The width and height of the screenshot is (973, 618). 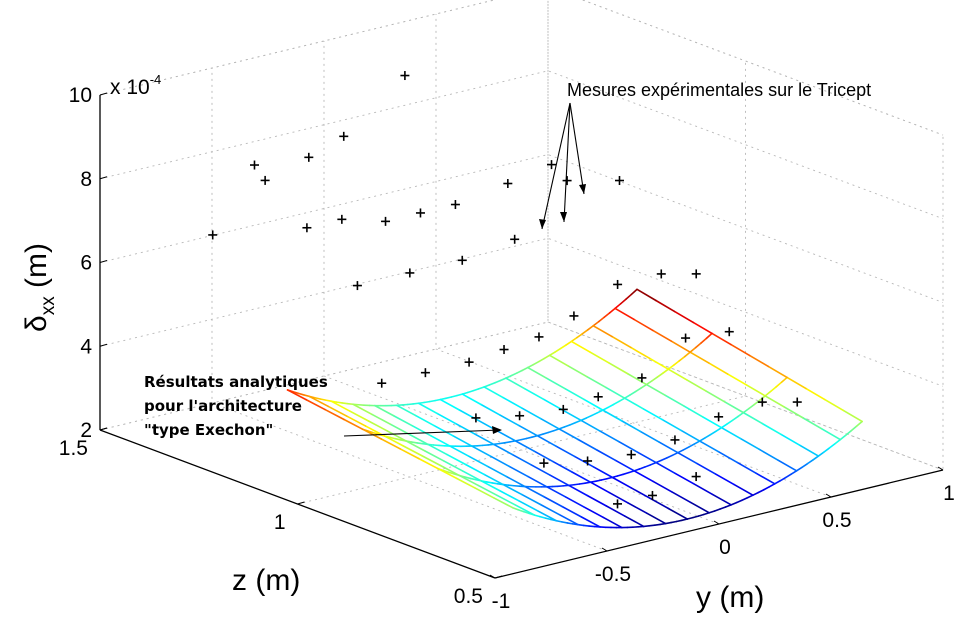 I want to click on measurements-annotation: Mesures expérimentales sur le Tricept, so click(x=719, y=90).